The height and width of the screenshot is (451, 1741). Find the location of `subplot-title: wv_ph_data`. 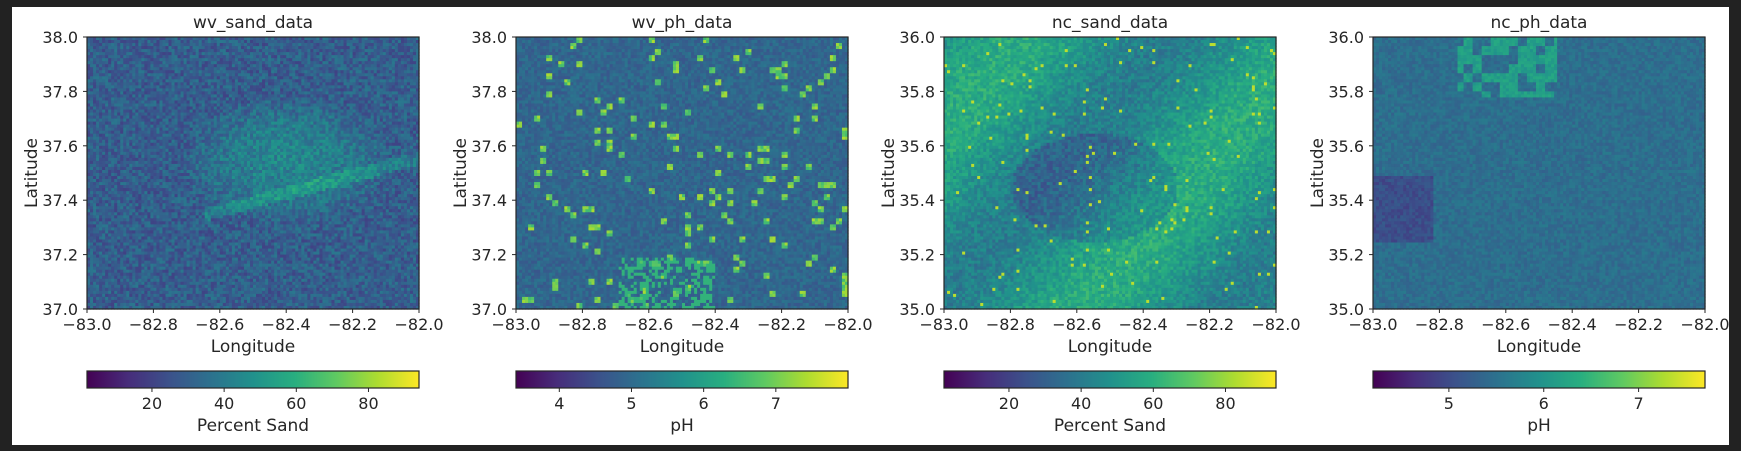

subplot-title: wv_ph_data is located at coordinates (682, 23).